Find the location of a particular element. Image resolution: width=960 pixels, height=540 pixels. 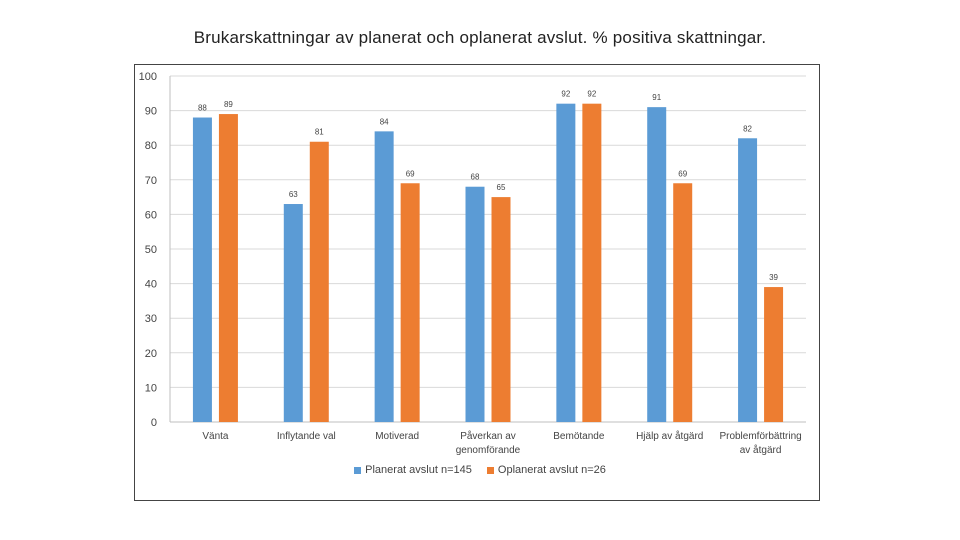

x-tick-label: Hjälp av åtgärd is located at coordinates (669, 436).